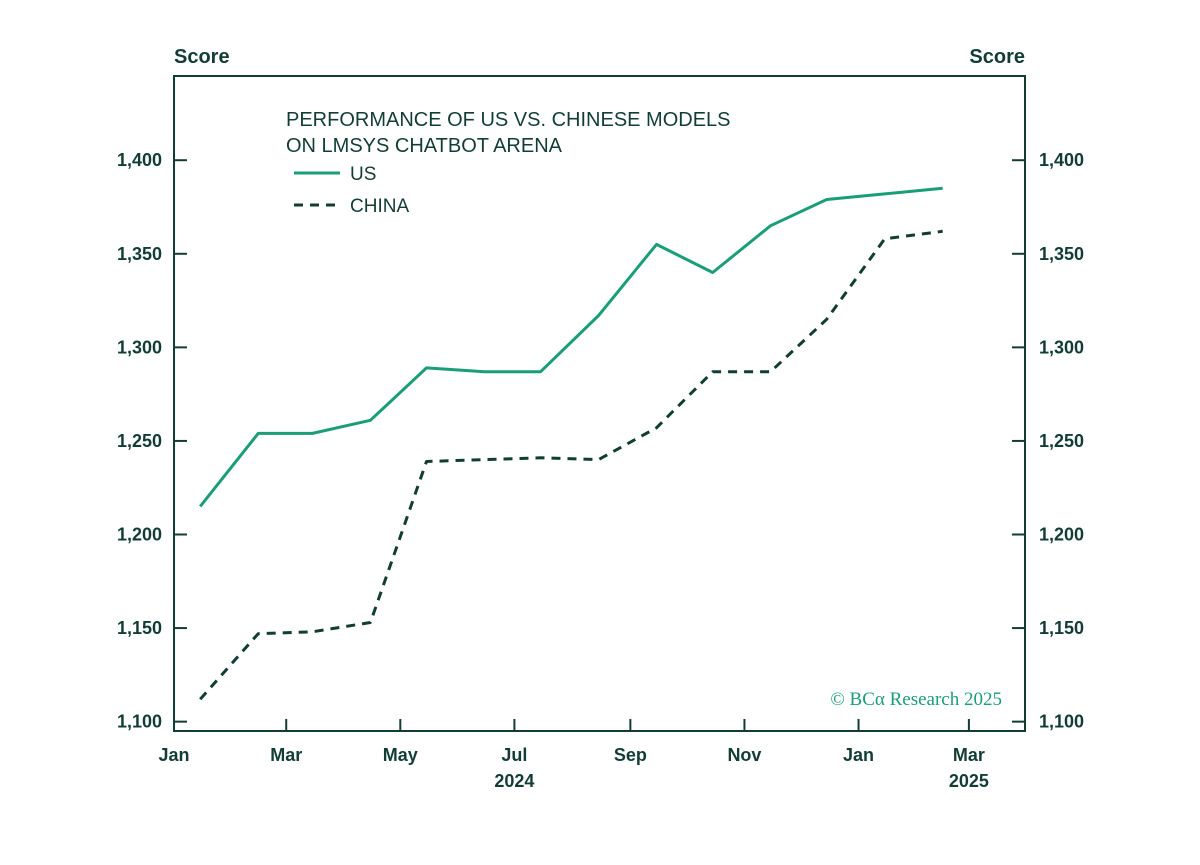  Describe the element at coordinates (139, 160) in the screenshot. I see `y-tick-label-left: 1,400` at that location.